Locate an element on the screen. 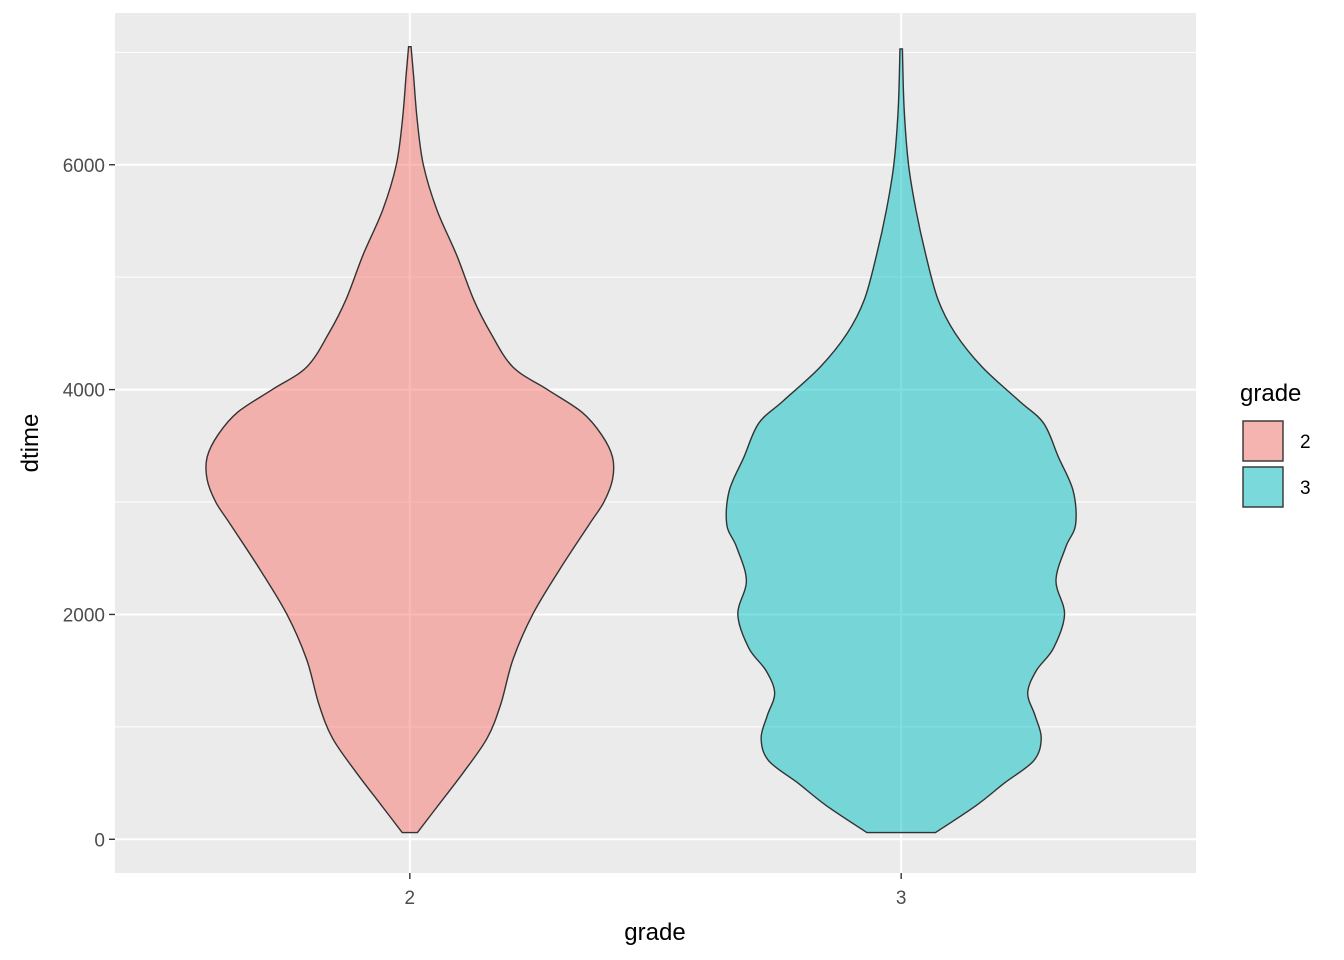 The height and width of the screenshot is (960, 1344). y-tick-label: 4000 is located at coordinates (84, 391).